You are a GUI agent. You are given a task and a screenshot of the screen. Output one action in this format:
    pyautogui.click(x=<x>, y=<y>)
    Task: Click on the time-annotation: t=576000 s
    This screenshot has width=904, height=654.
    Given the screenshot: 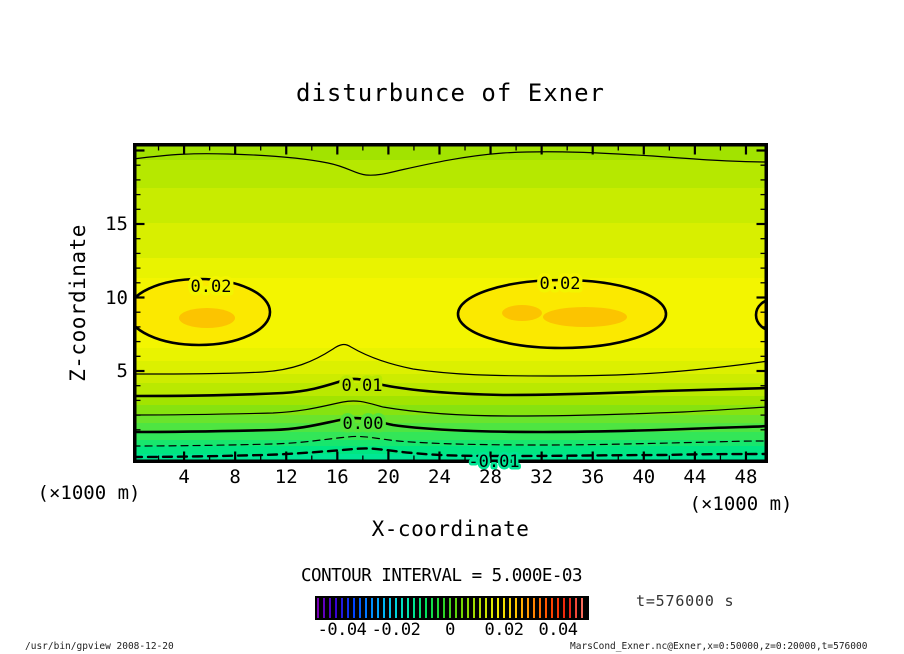 What is the action you would take?
    pyautogui.click(x=685, y=601)
    